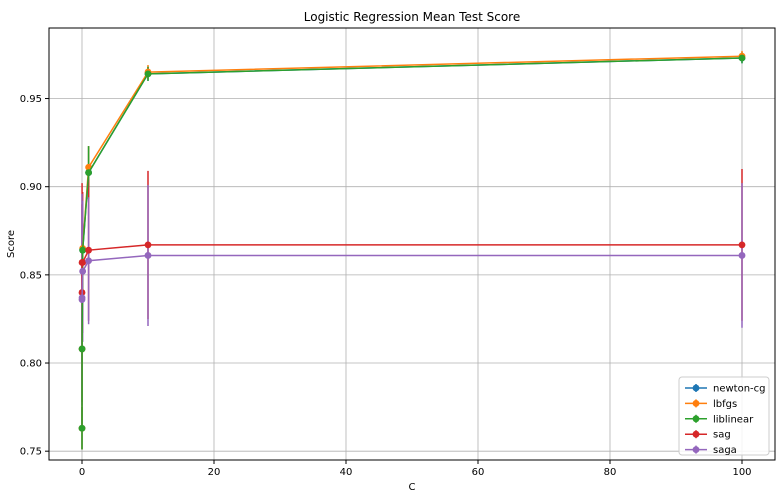  What do you see at coordinates (725, 404) in the screenshot?
I see `legend-label-lbfgs: lbfgs` at bounding box center [725, 404].